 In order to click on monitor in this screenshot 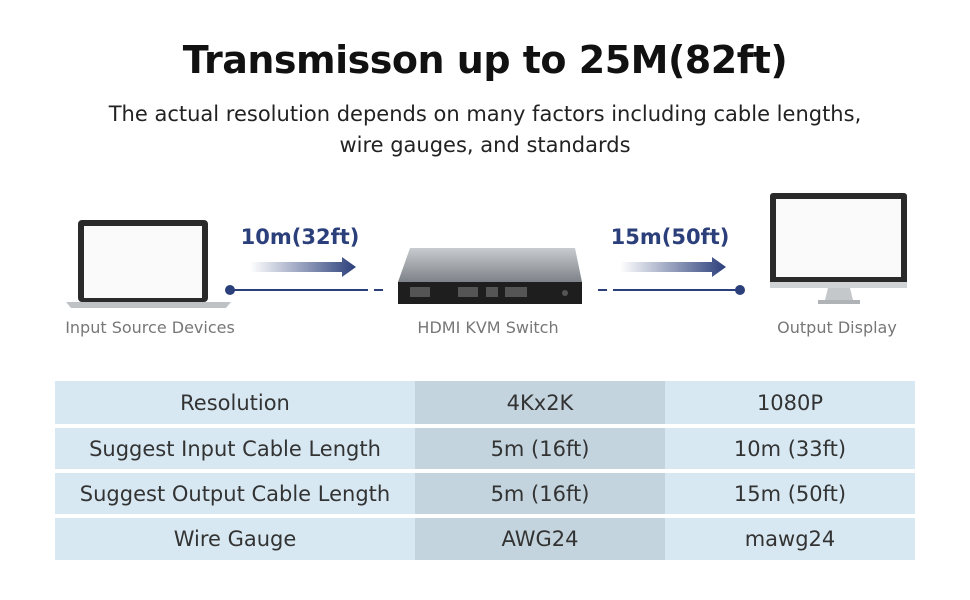, I will do `click(838, 248)`.